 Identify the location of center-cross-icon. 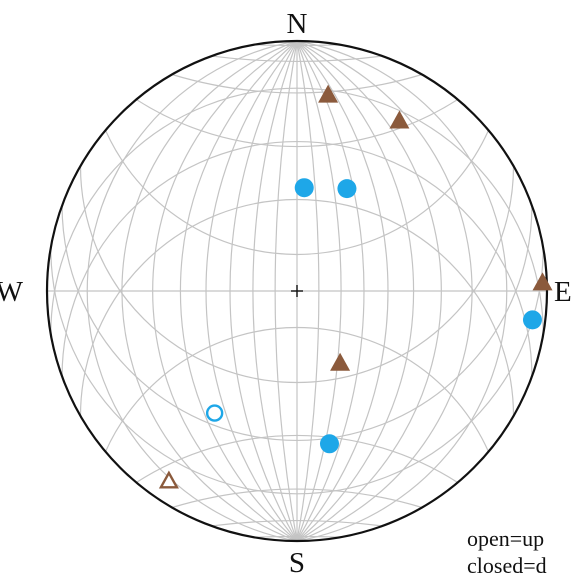
(297, 291).